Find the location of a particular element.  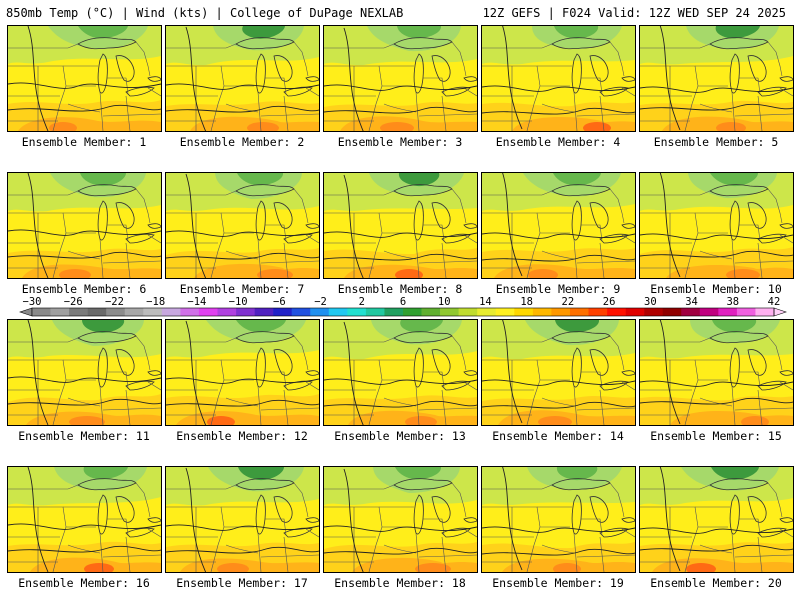

colorbar-tick-label: 34 is located at coordinates (691, 302).